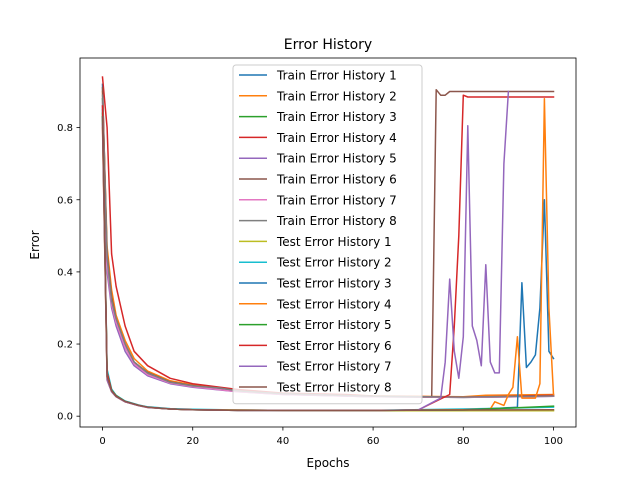  I want to click on x-tick-label: 100, so click(553, 441).